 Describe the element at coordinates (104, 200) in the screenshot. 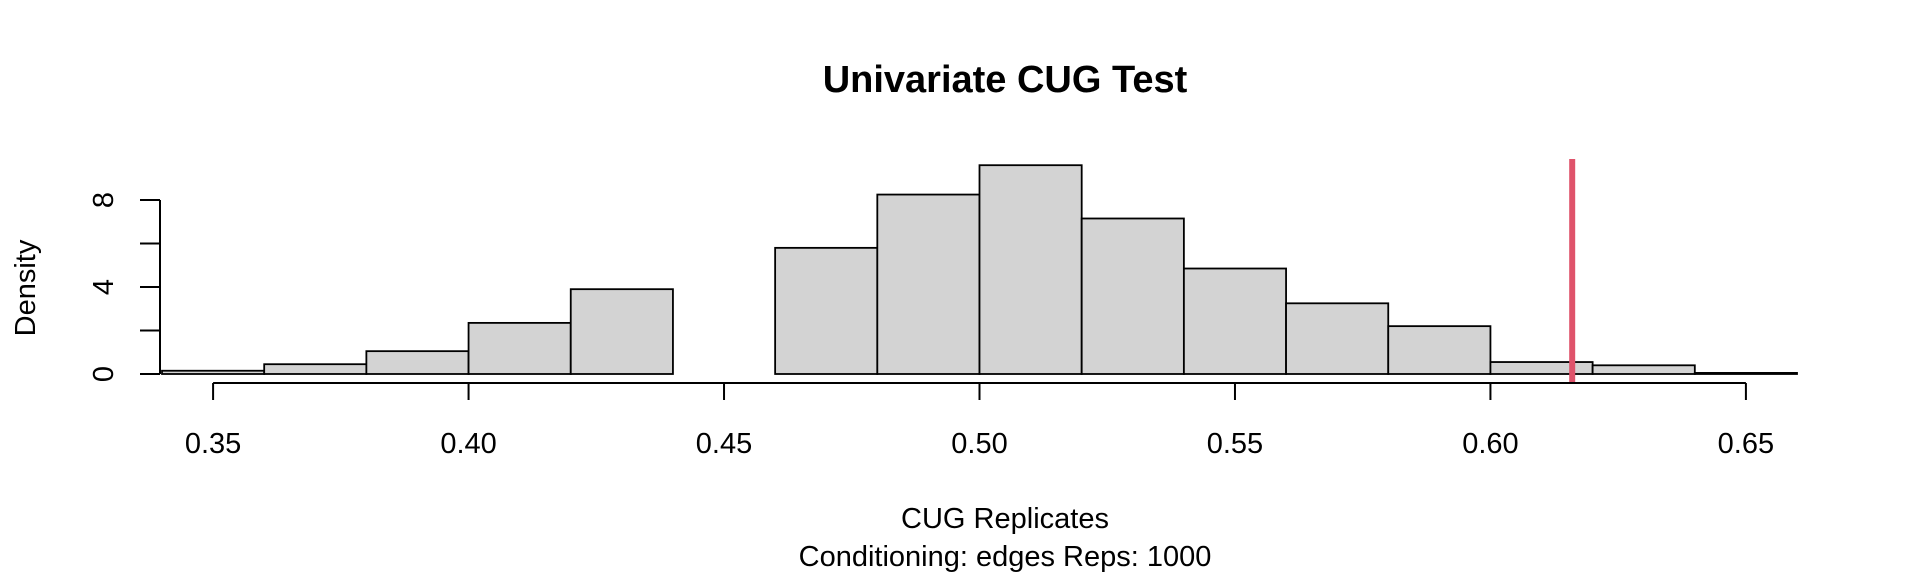

I see `y-tick-label-5: 8` at that location.